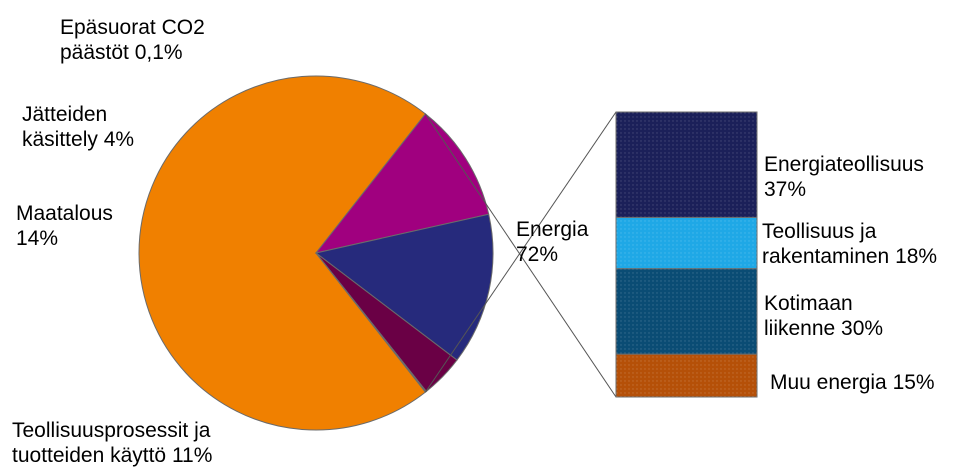 The height and width of the screenshot is (468, 968). Describe the element at coordinates (824, 316) in the screenshot. I see `bar-label-kotimaan-liikenne: Kotimaan liikenne 30%` at that location.